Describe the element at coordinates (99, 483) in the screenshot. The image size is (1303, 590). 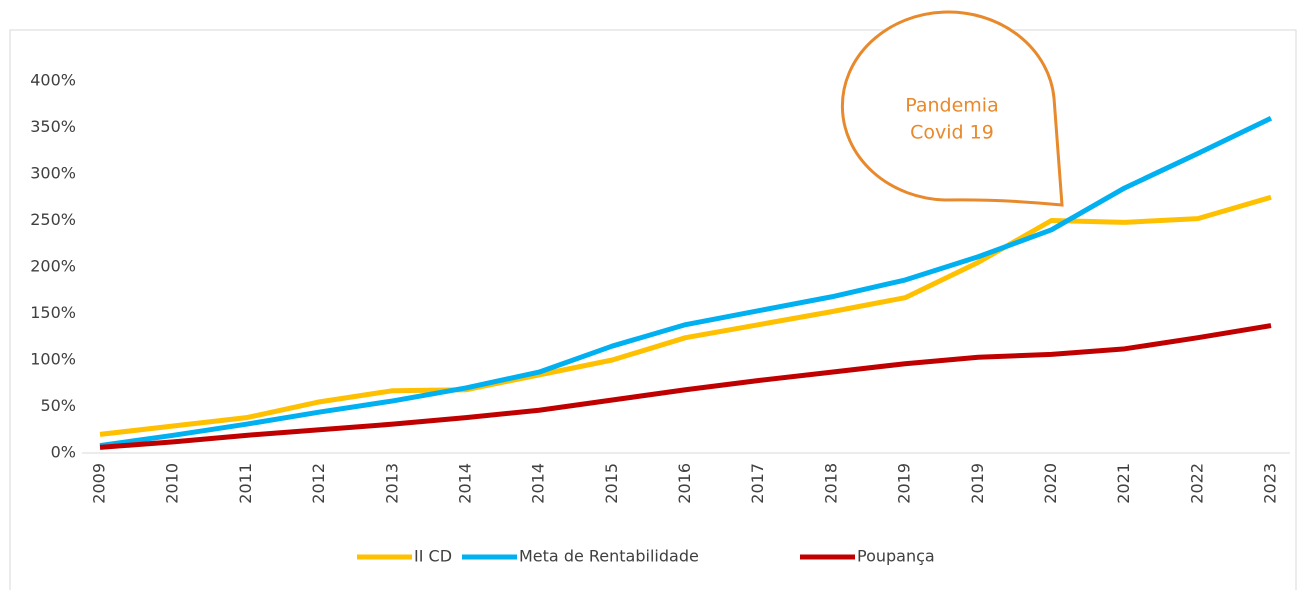
I see `x-tick-label: 2009` at that location.